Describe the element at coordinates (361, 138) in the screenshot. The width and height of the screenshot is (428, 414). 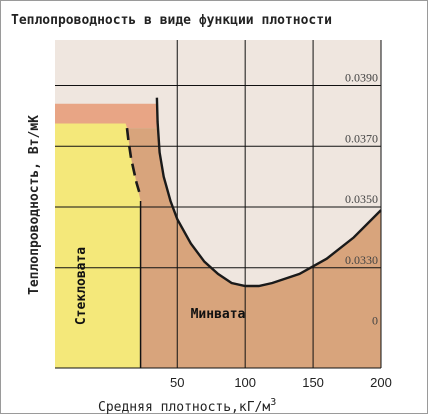
I see `y-tick-label: 0.0370` at that location.